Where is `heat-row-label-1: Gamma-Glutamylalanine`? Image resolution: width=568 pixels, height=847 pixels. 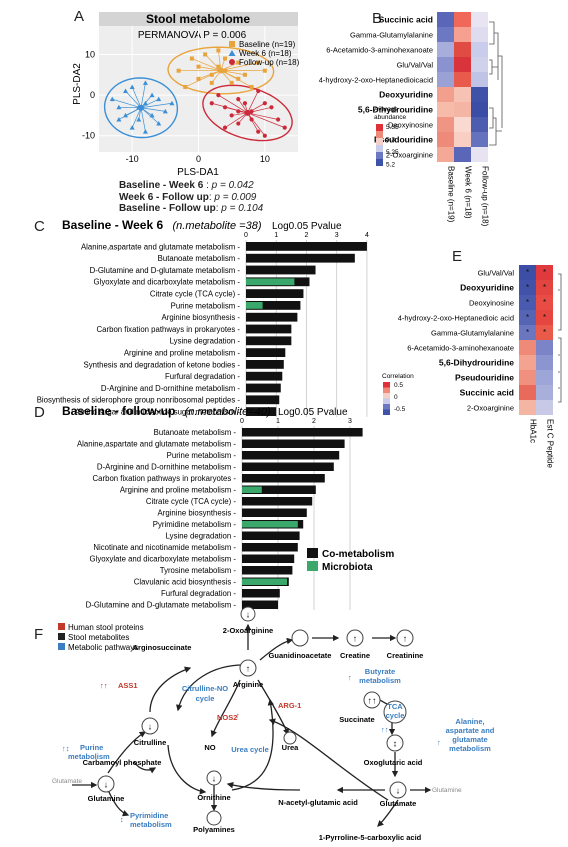 heat-row-label-1: Gamma-Glutamylalanine is located at coordinates (391, 35).